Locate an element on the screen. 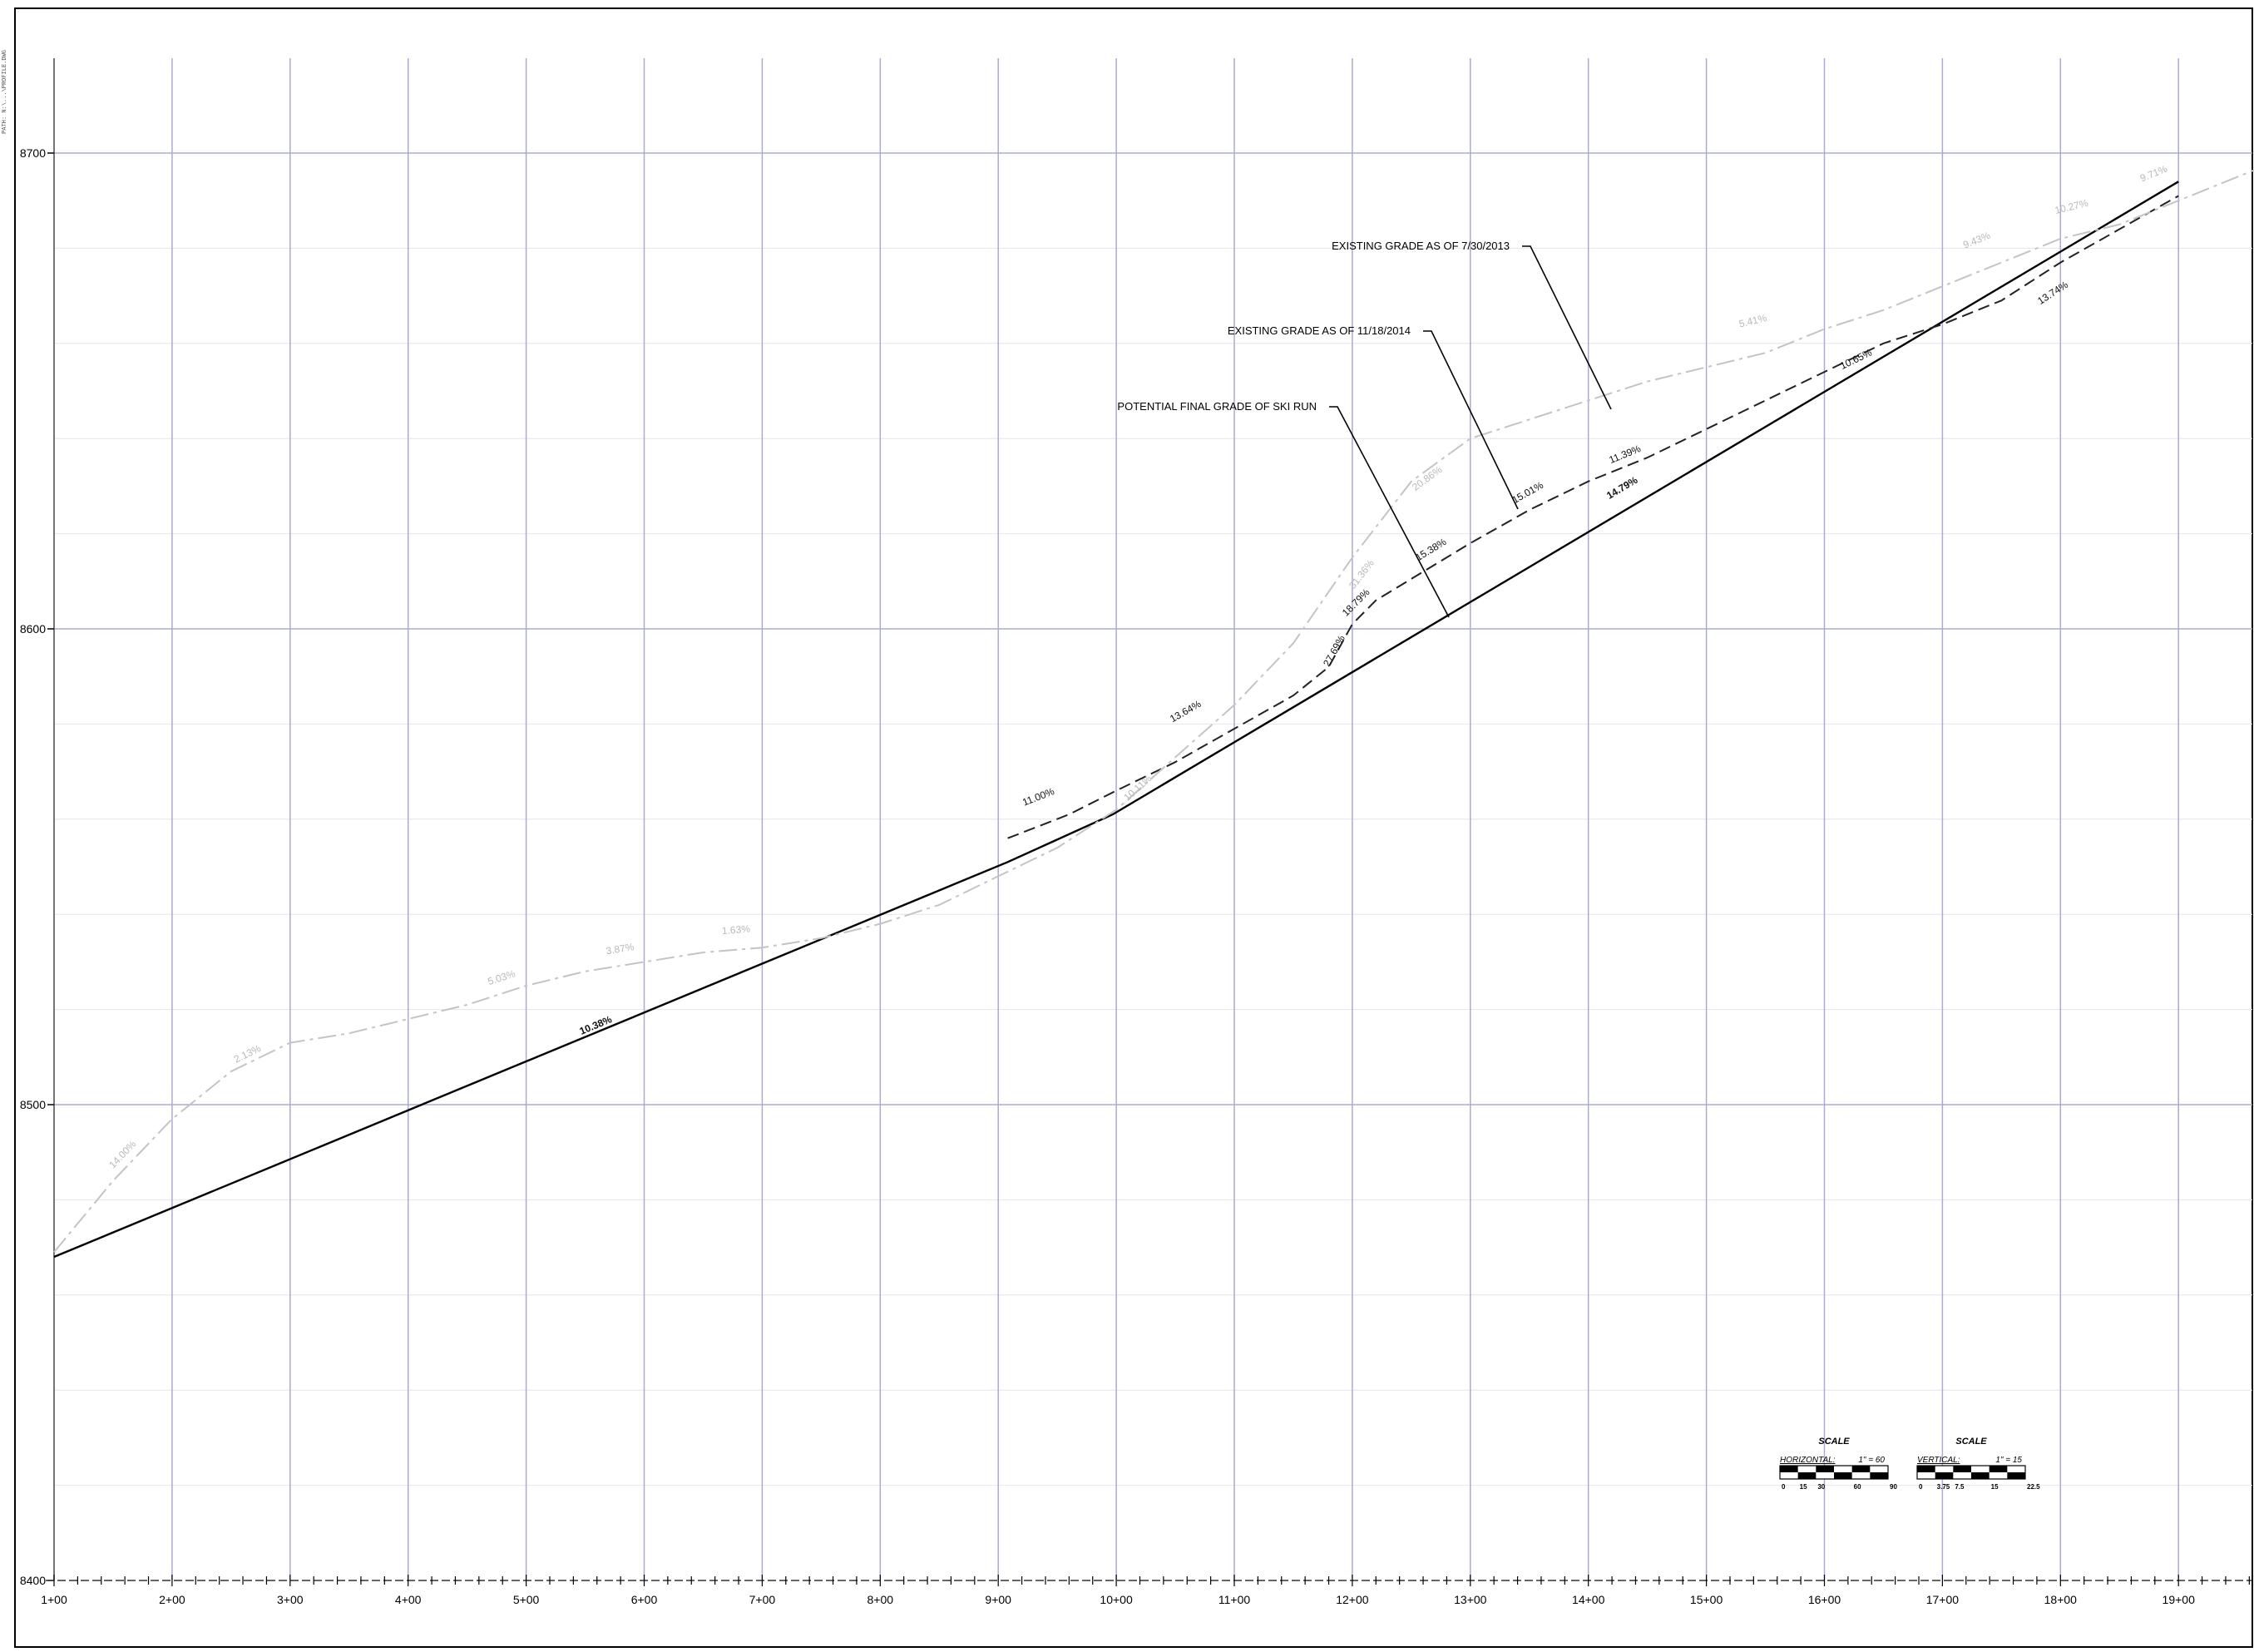 The image size is (2254, 1652). vertical-scale-tick-label: 7.5 is located at coordinates (1960, 1487).